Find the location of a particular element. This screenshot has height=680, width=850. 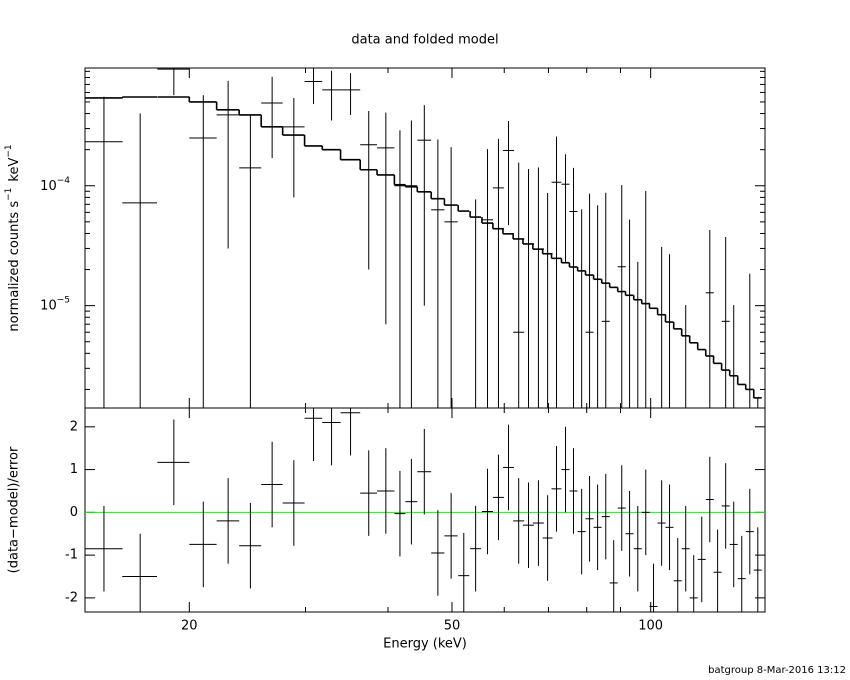

bottom-y-axis-label: (data−model)/error is located at coordinates (14, 509).